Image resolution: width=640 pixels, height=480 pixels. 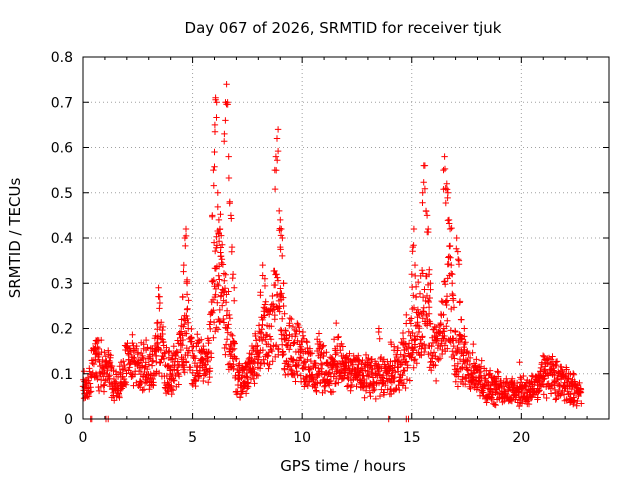 What do you see at coordinates (62, 194) in the screenshot?
I see `y-tick-label: 0.5` at bounding box center [62, 194].